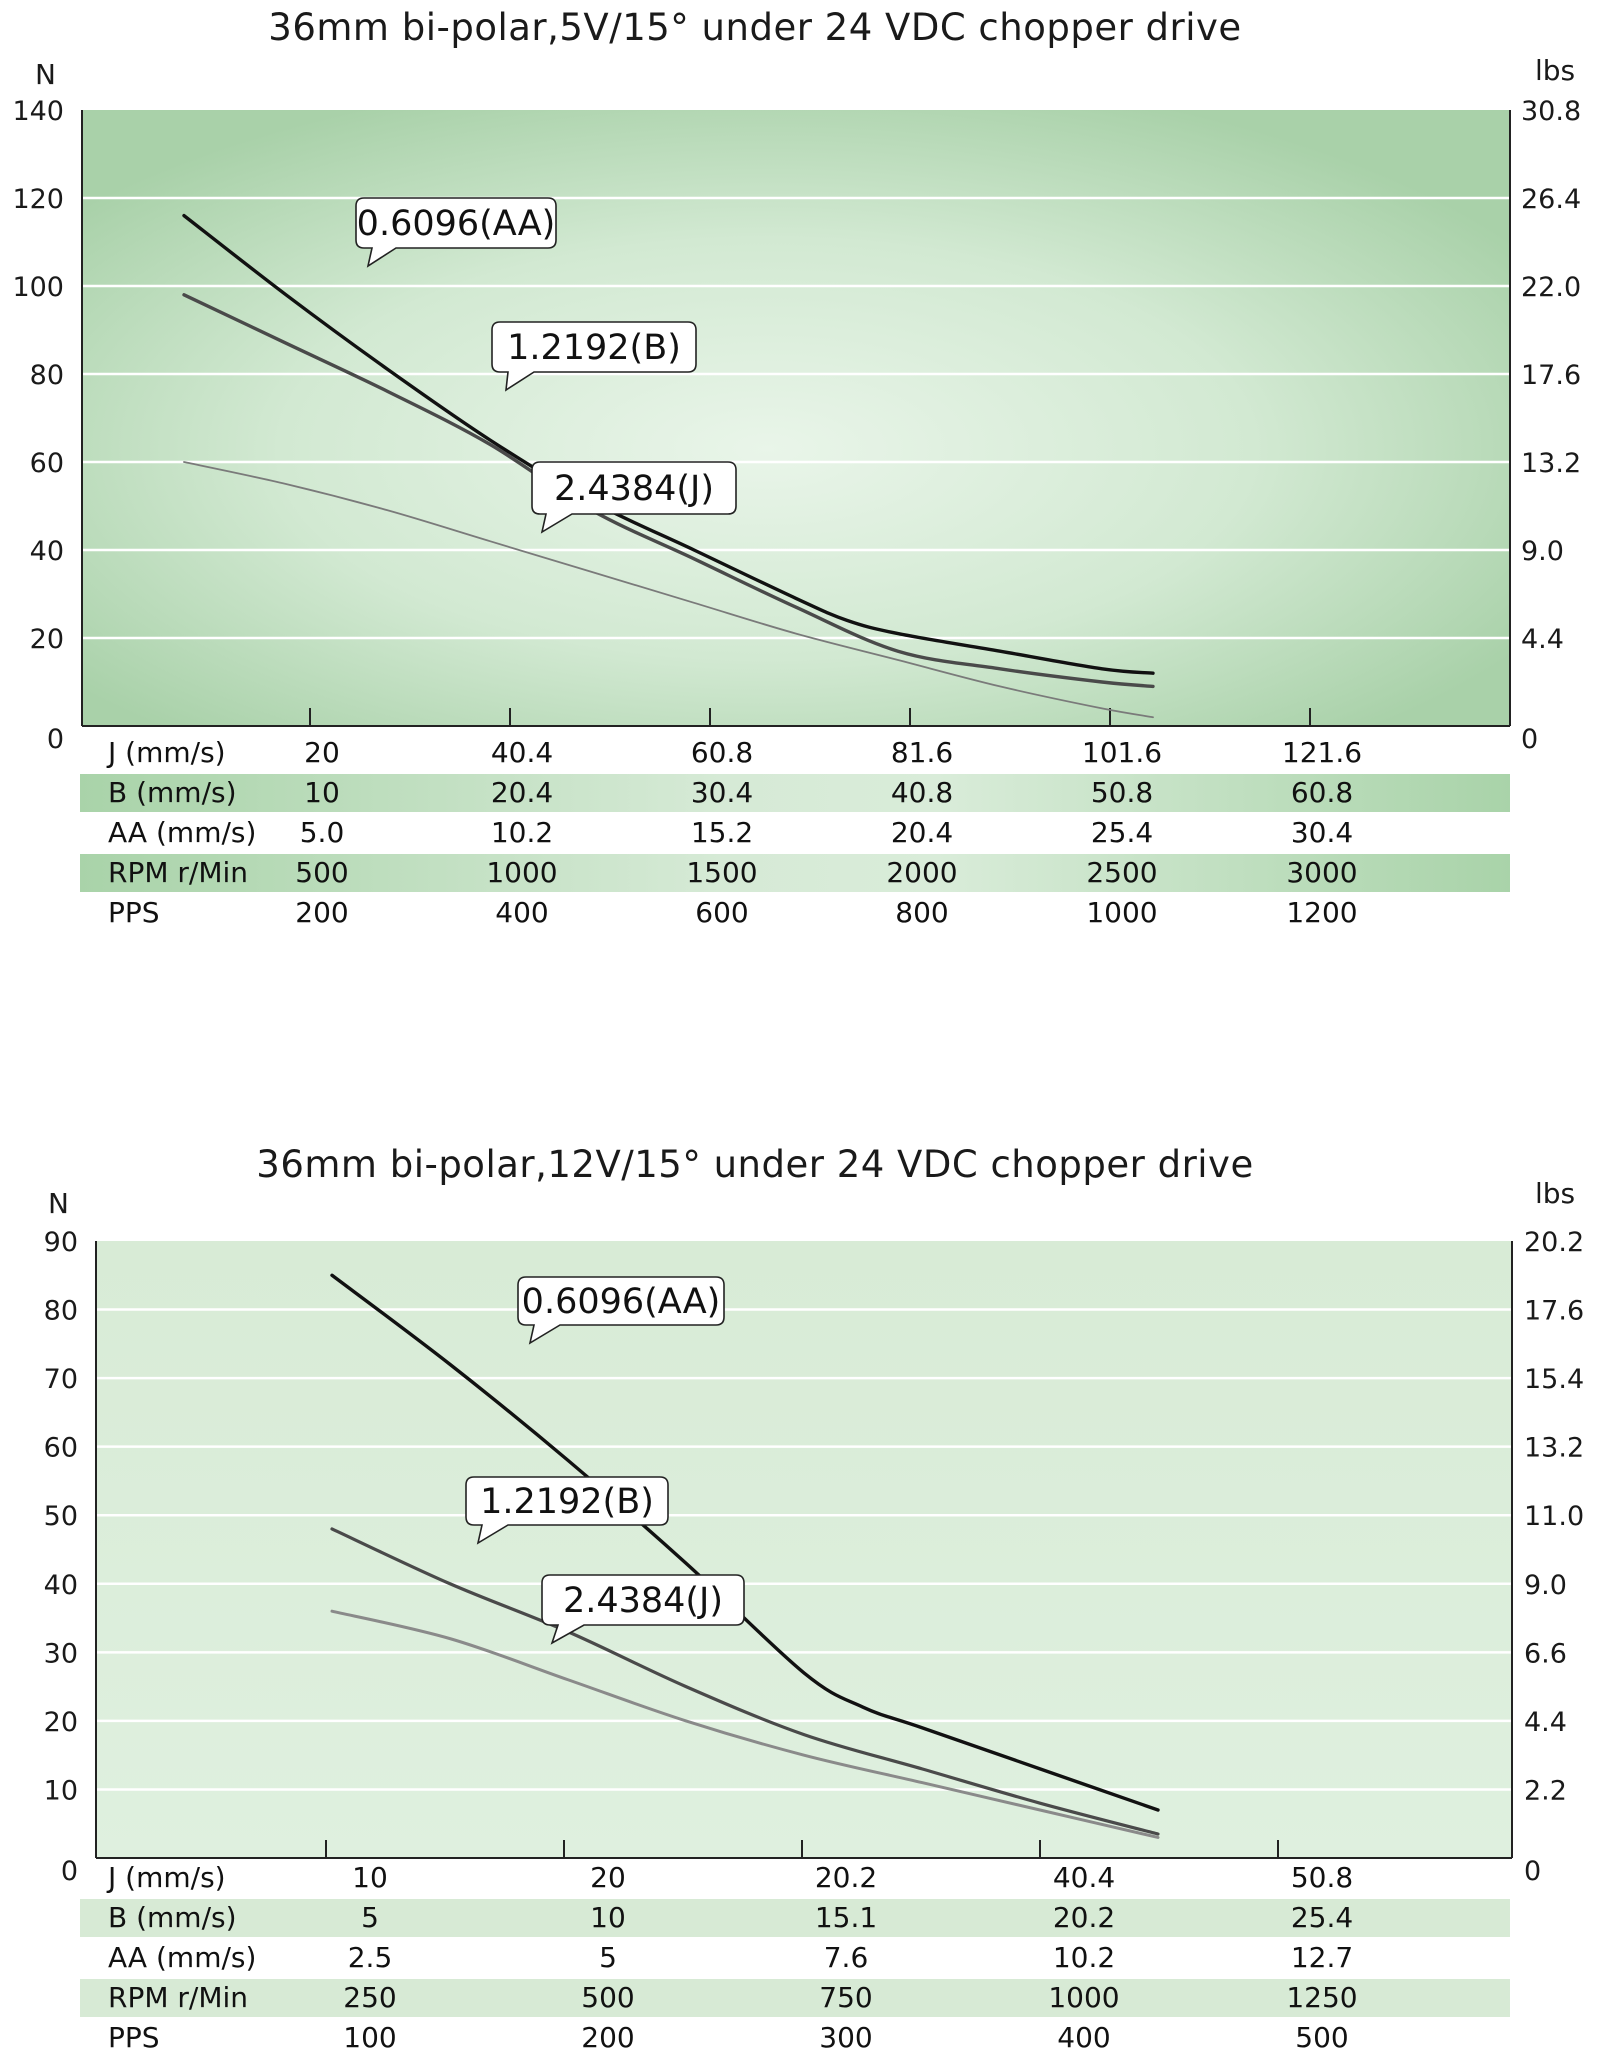  I want to click on callout-label: 1.2192(B), so click(567, 1502).